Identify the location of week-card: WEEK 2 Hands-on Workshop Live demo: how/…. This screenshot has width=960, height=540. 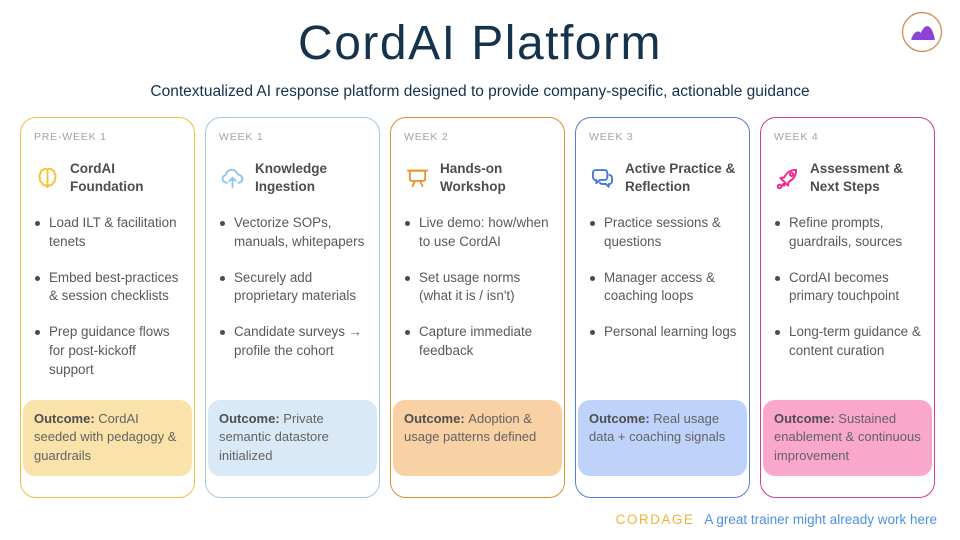
(477, 307).